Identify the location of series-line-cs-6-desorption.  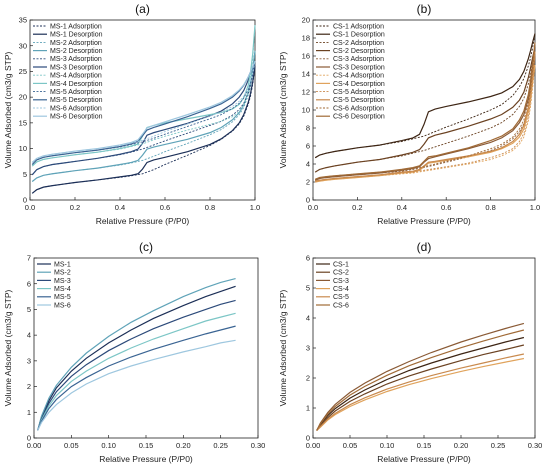
(425, 111).